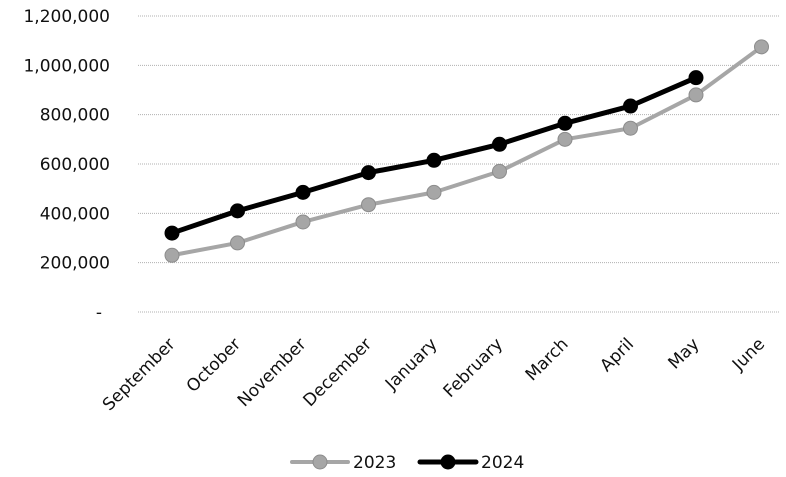  I want to click on y-tick-label: 600,000, so click(75, 165).